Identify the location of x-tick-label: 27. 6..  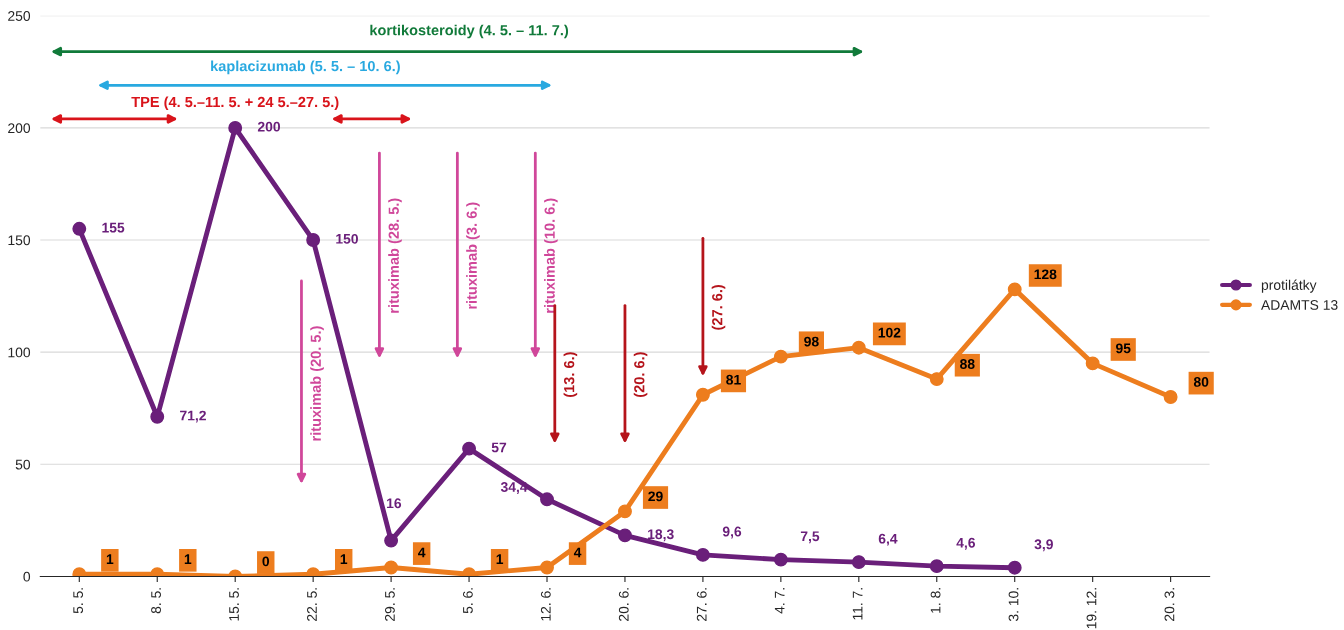
(701, 604).